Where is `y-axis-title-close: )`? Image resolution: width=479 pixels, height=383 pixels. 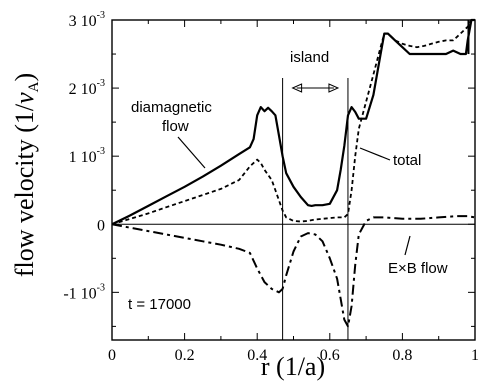 y-axis-title-close: ) is located at coordinates (24, 77).